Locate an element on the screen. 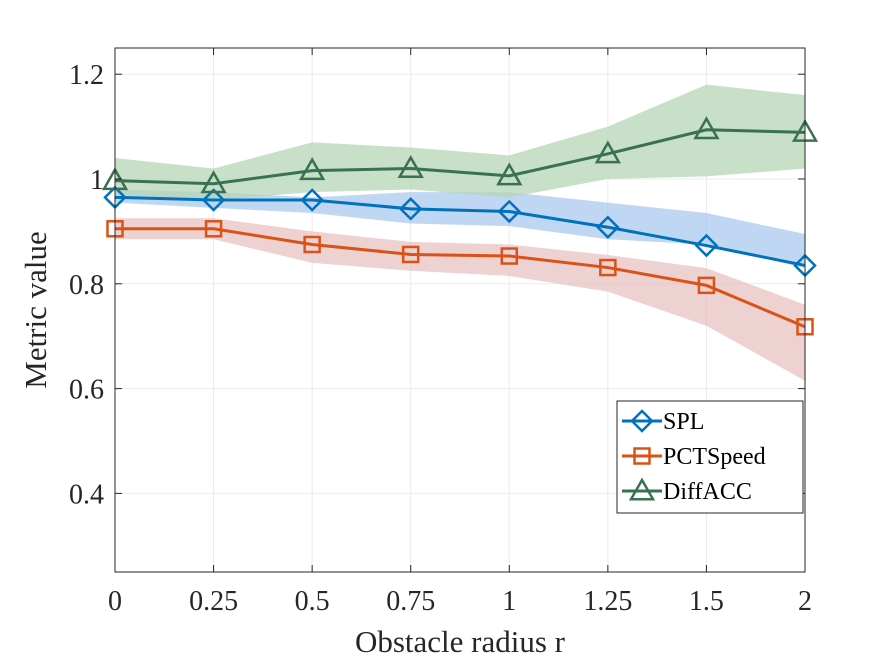 This screenshot has width=889, height=664. x-tick-label: 1.25 is located at coordinates (607, 601).